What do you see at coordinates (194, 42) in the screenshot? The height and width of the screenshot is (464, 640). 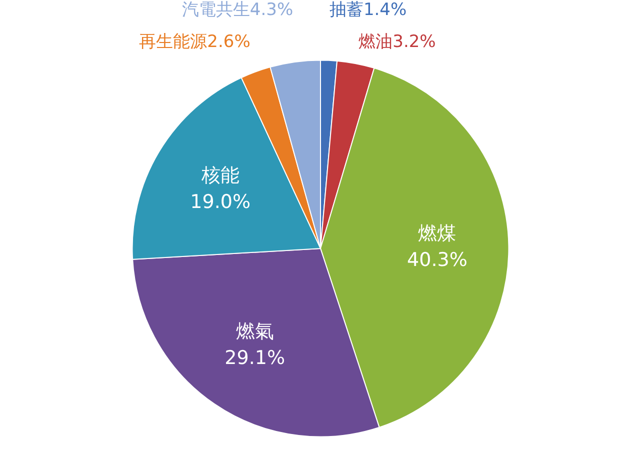 I see `slice-label: 再生能源2.6%` at bounding box center [194, 42].